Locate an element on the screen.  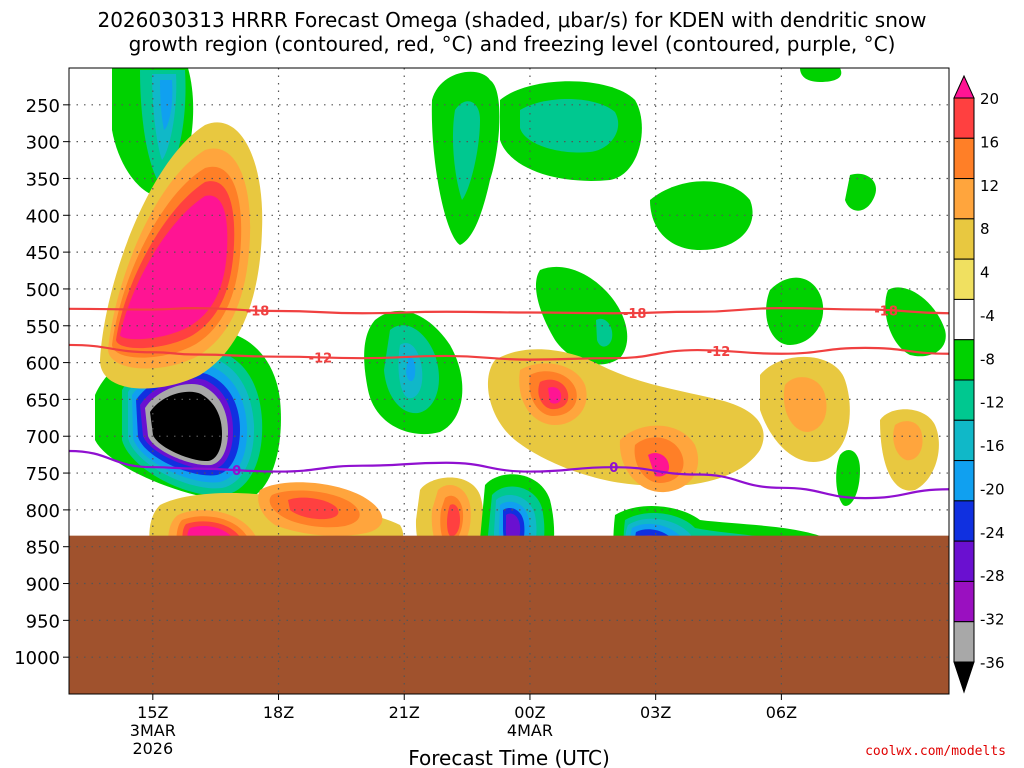
colorbar-label: 20 is located at coordinates (989, 99).